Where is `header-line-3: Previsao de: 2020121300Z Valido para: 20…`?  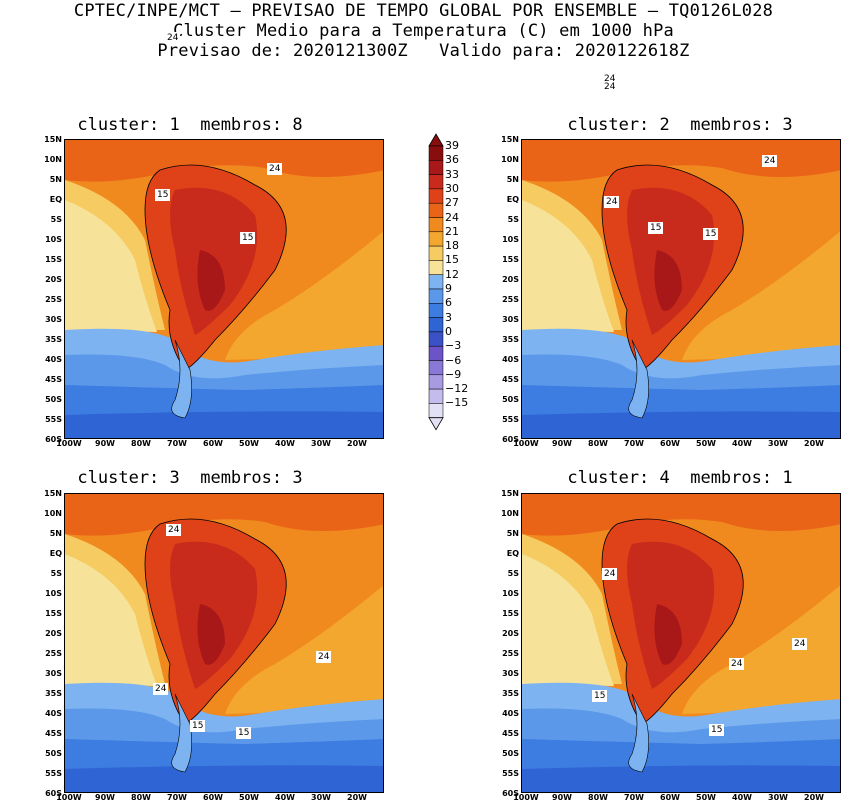
header-line-3: Previsao de: 2020121300Z Valido para: 20… is located at coordinates (423, 51).